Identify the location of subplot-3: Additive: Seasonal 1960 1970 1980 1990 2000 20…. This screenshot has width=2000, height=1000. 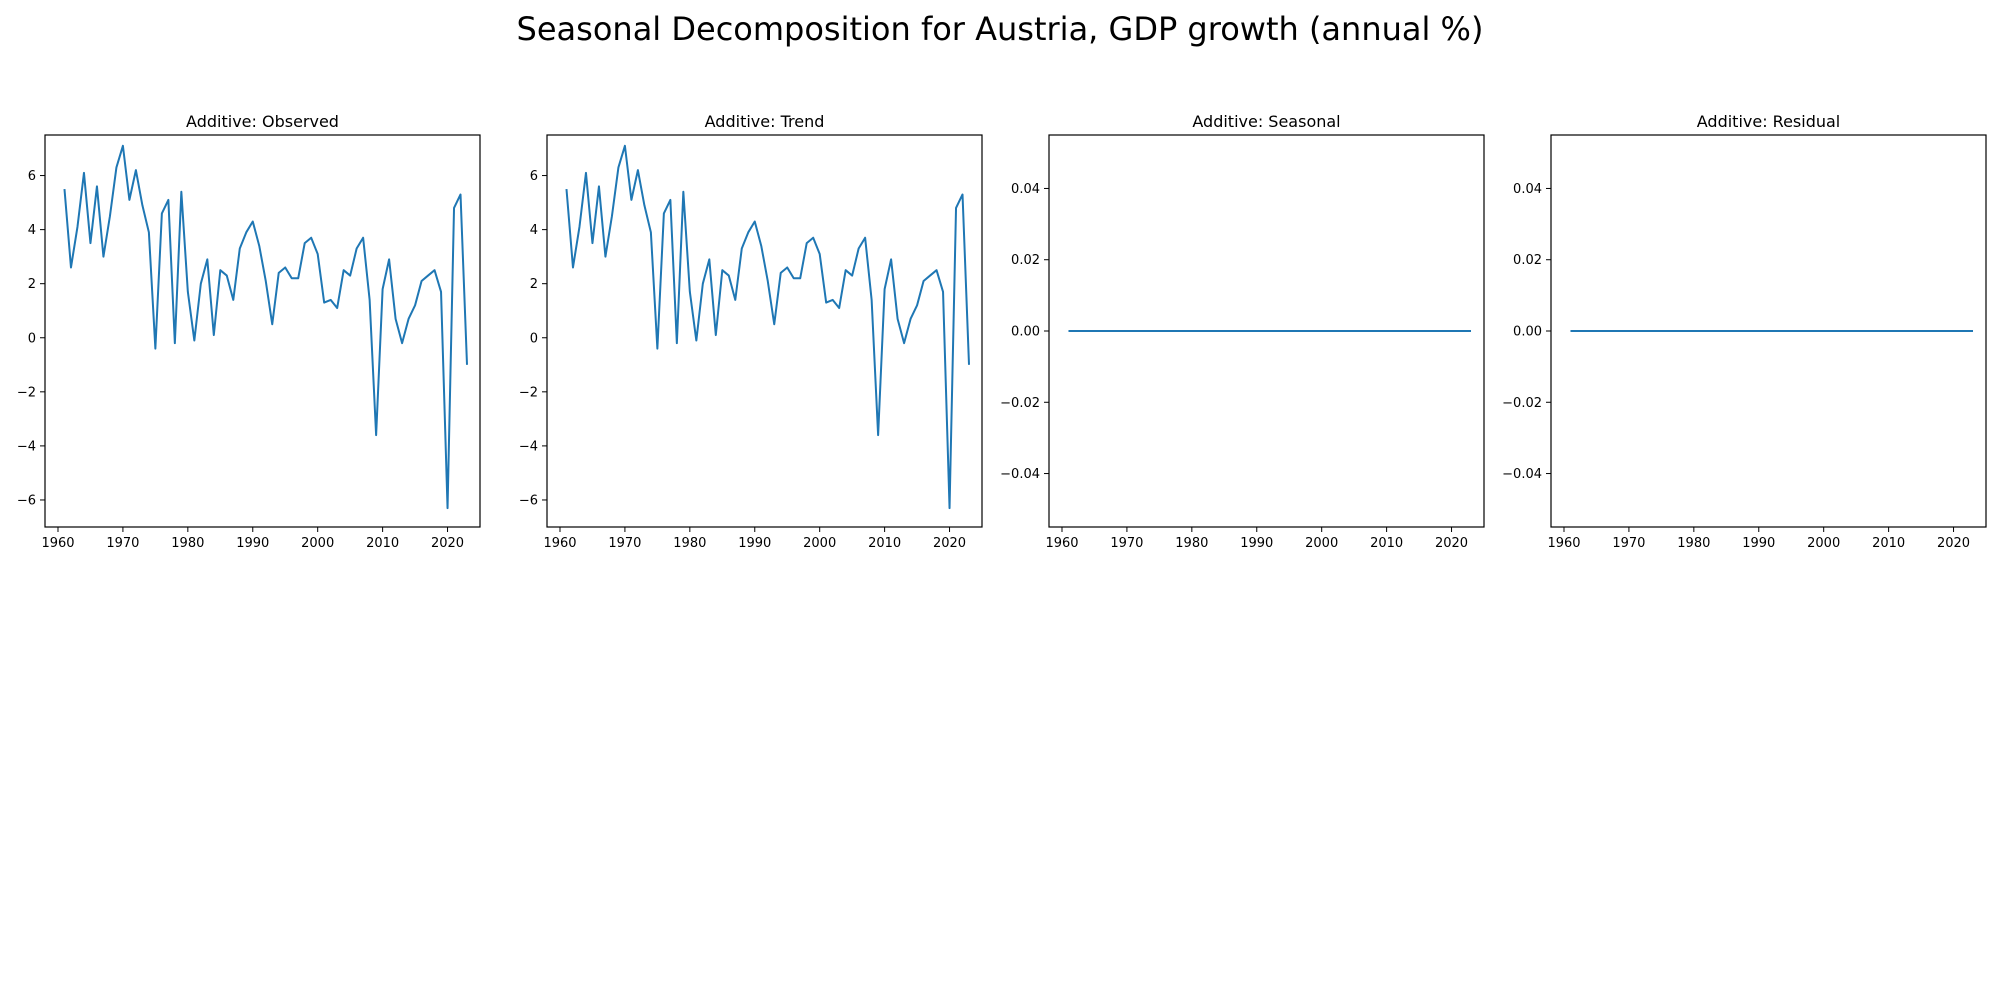
(1242, 331).